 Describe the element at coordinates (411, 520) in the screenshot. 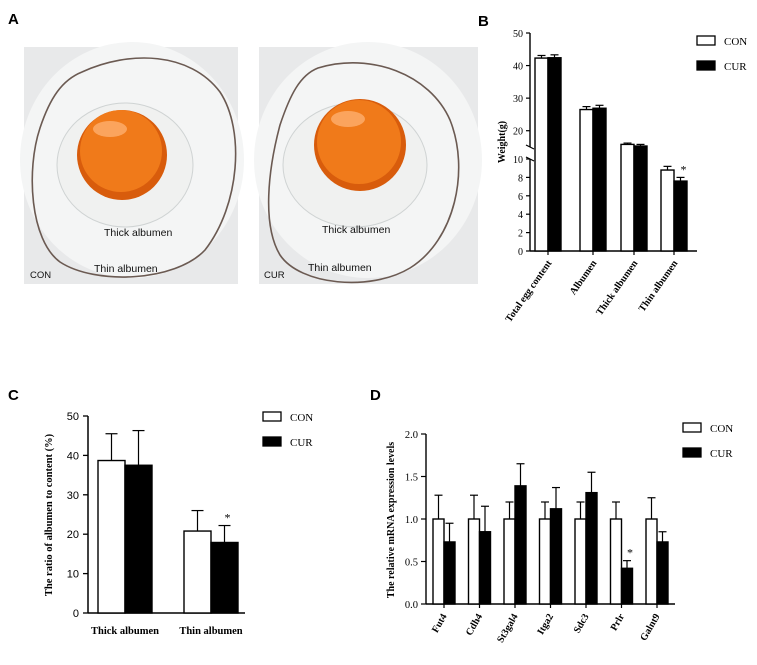

I see `y-tick-label: 1.0` at that location.